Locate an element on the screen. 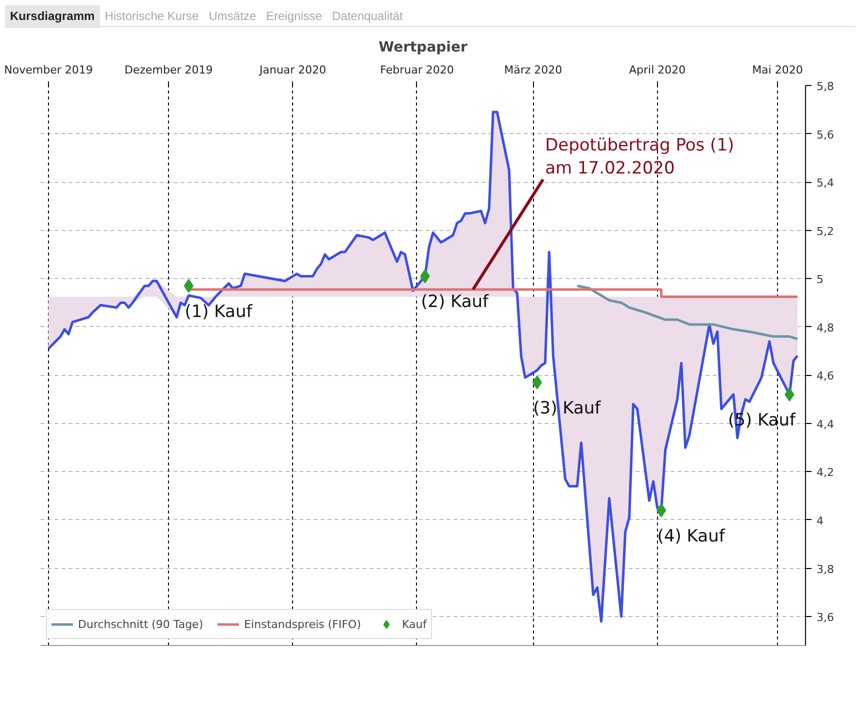  text: Umsätze is located at coordinates (233, 16).